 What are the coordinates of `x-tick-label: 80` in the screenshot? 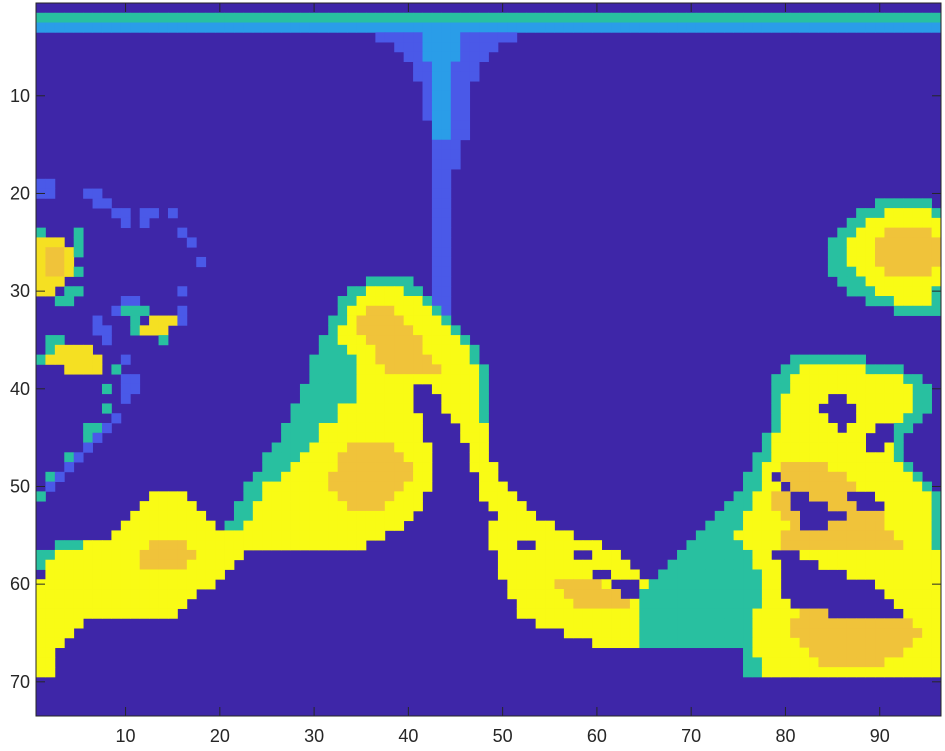 It's located at (785, 736).